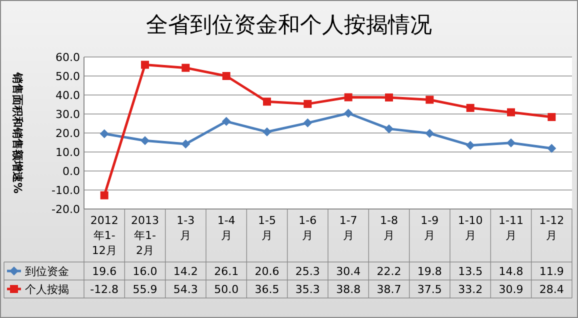  Describe the element at coordinates (348, 228) in the screenshot. I see `x-tick-label: 1-7月` at that location.